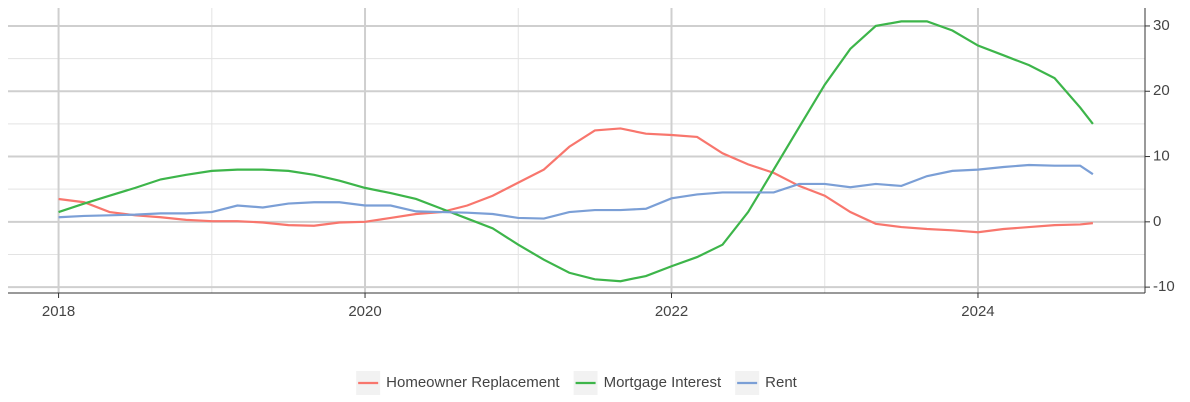  What do you see at coordinates (671, 311) in the screenshot?
I see `x-tick-label: 2022` at bounding box center [671, 311].